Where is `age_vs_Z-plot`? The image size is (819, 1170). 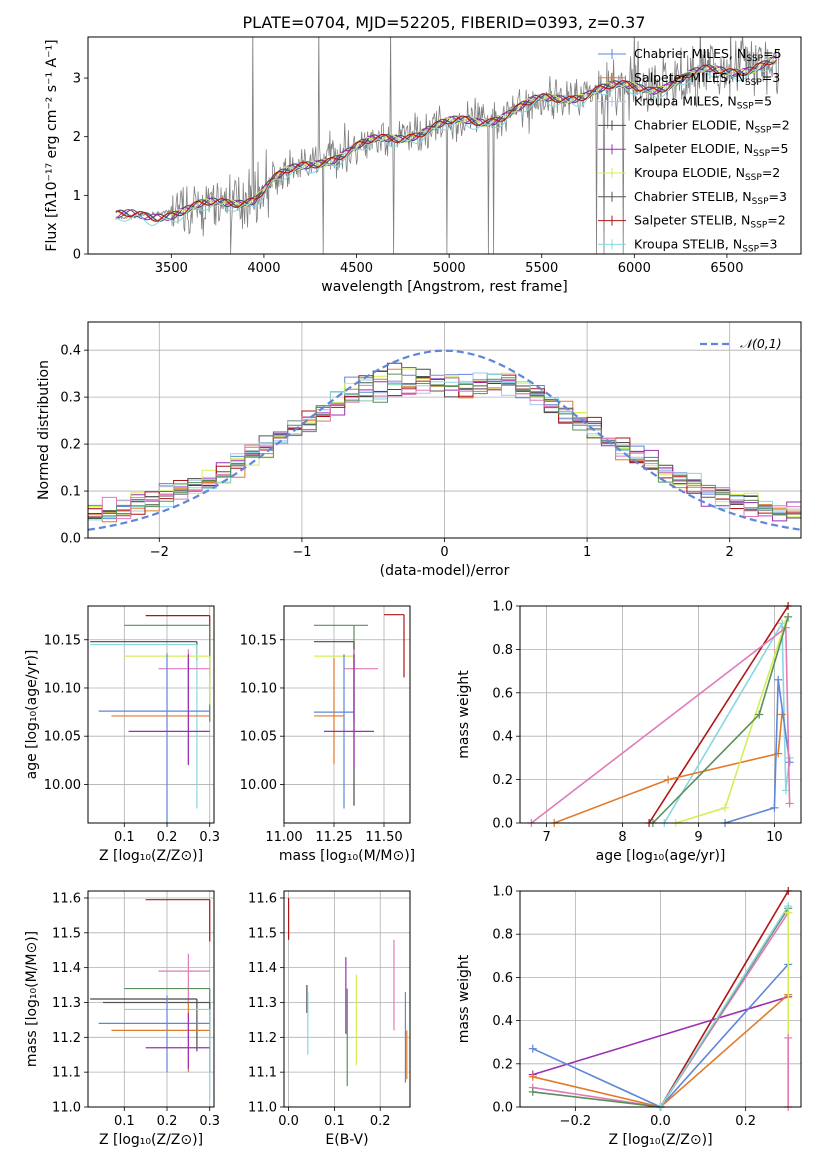 age_vs_Z-plot is located at coordinates (150, 719).